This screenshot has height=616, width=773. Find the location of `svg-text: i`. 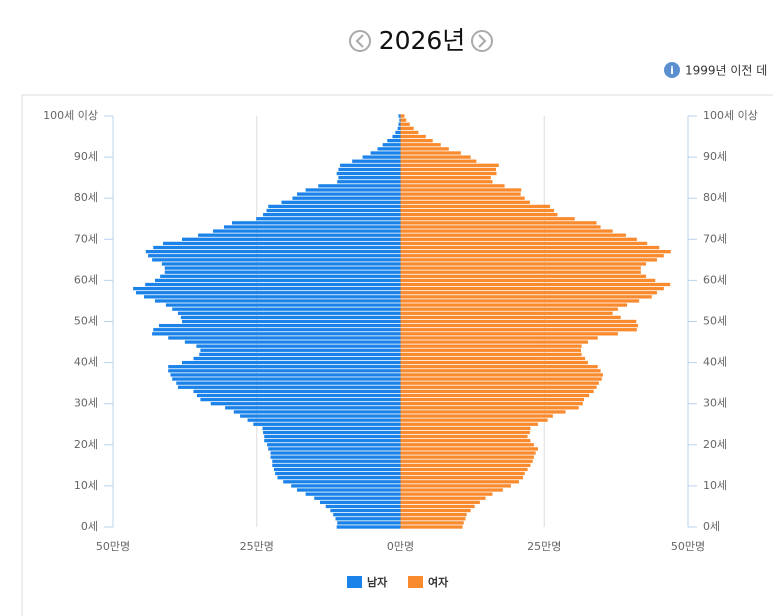

svg-text: i is located at coordinates (672, 70).